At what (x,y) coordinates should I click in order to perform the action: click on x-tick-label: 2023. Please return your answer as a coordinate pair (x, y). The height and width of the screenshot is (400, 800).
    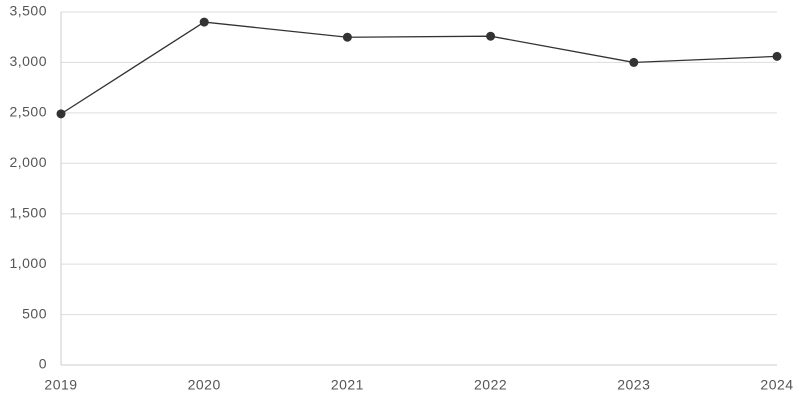
    Looking at the image, I should click on (633, 385).